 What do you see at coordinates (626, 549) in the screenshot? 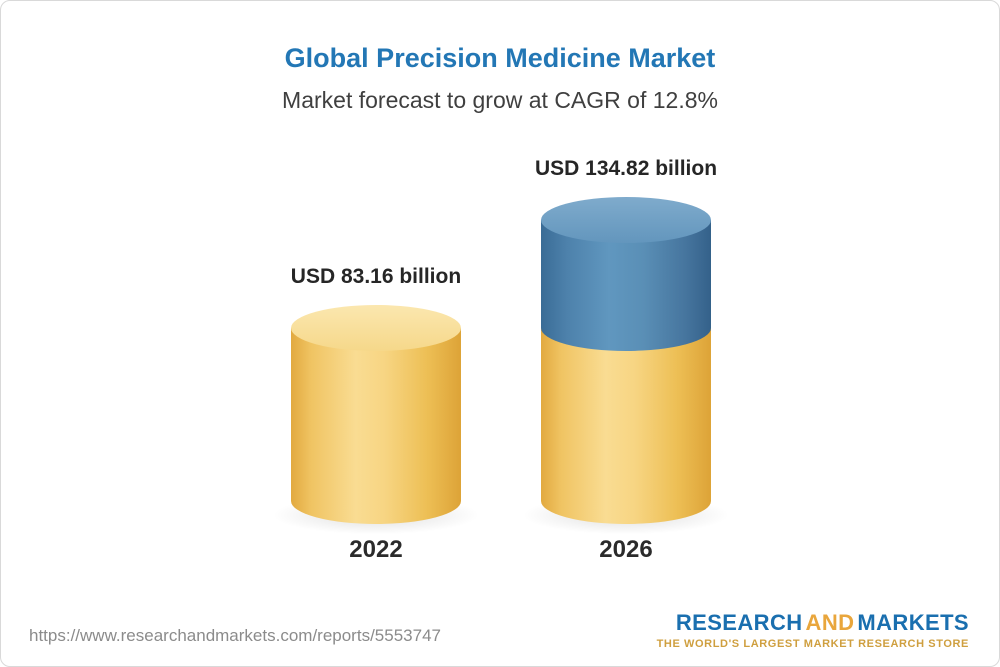
I see `axis-category-label-2026: 2026` at bounding box center [626, 549].